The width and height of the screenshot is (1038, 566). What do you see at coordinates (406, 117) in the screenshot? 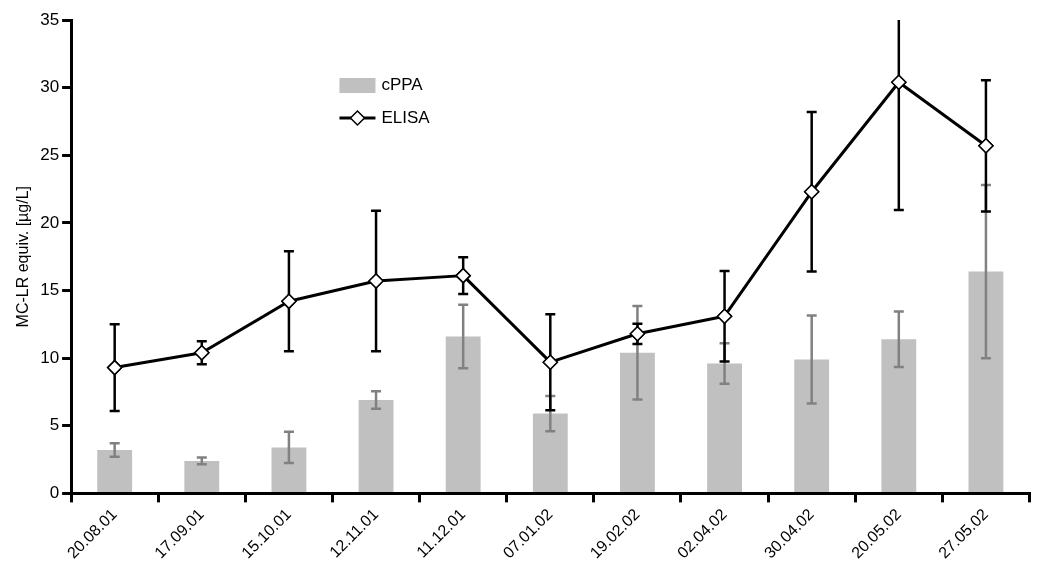
I see `legend-label: ELISA` at bounding box center [406, 117].